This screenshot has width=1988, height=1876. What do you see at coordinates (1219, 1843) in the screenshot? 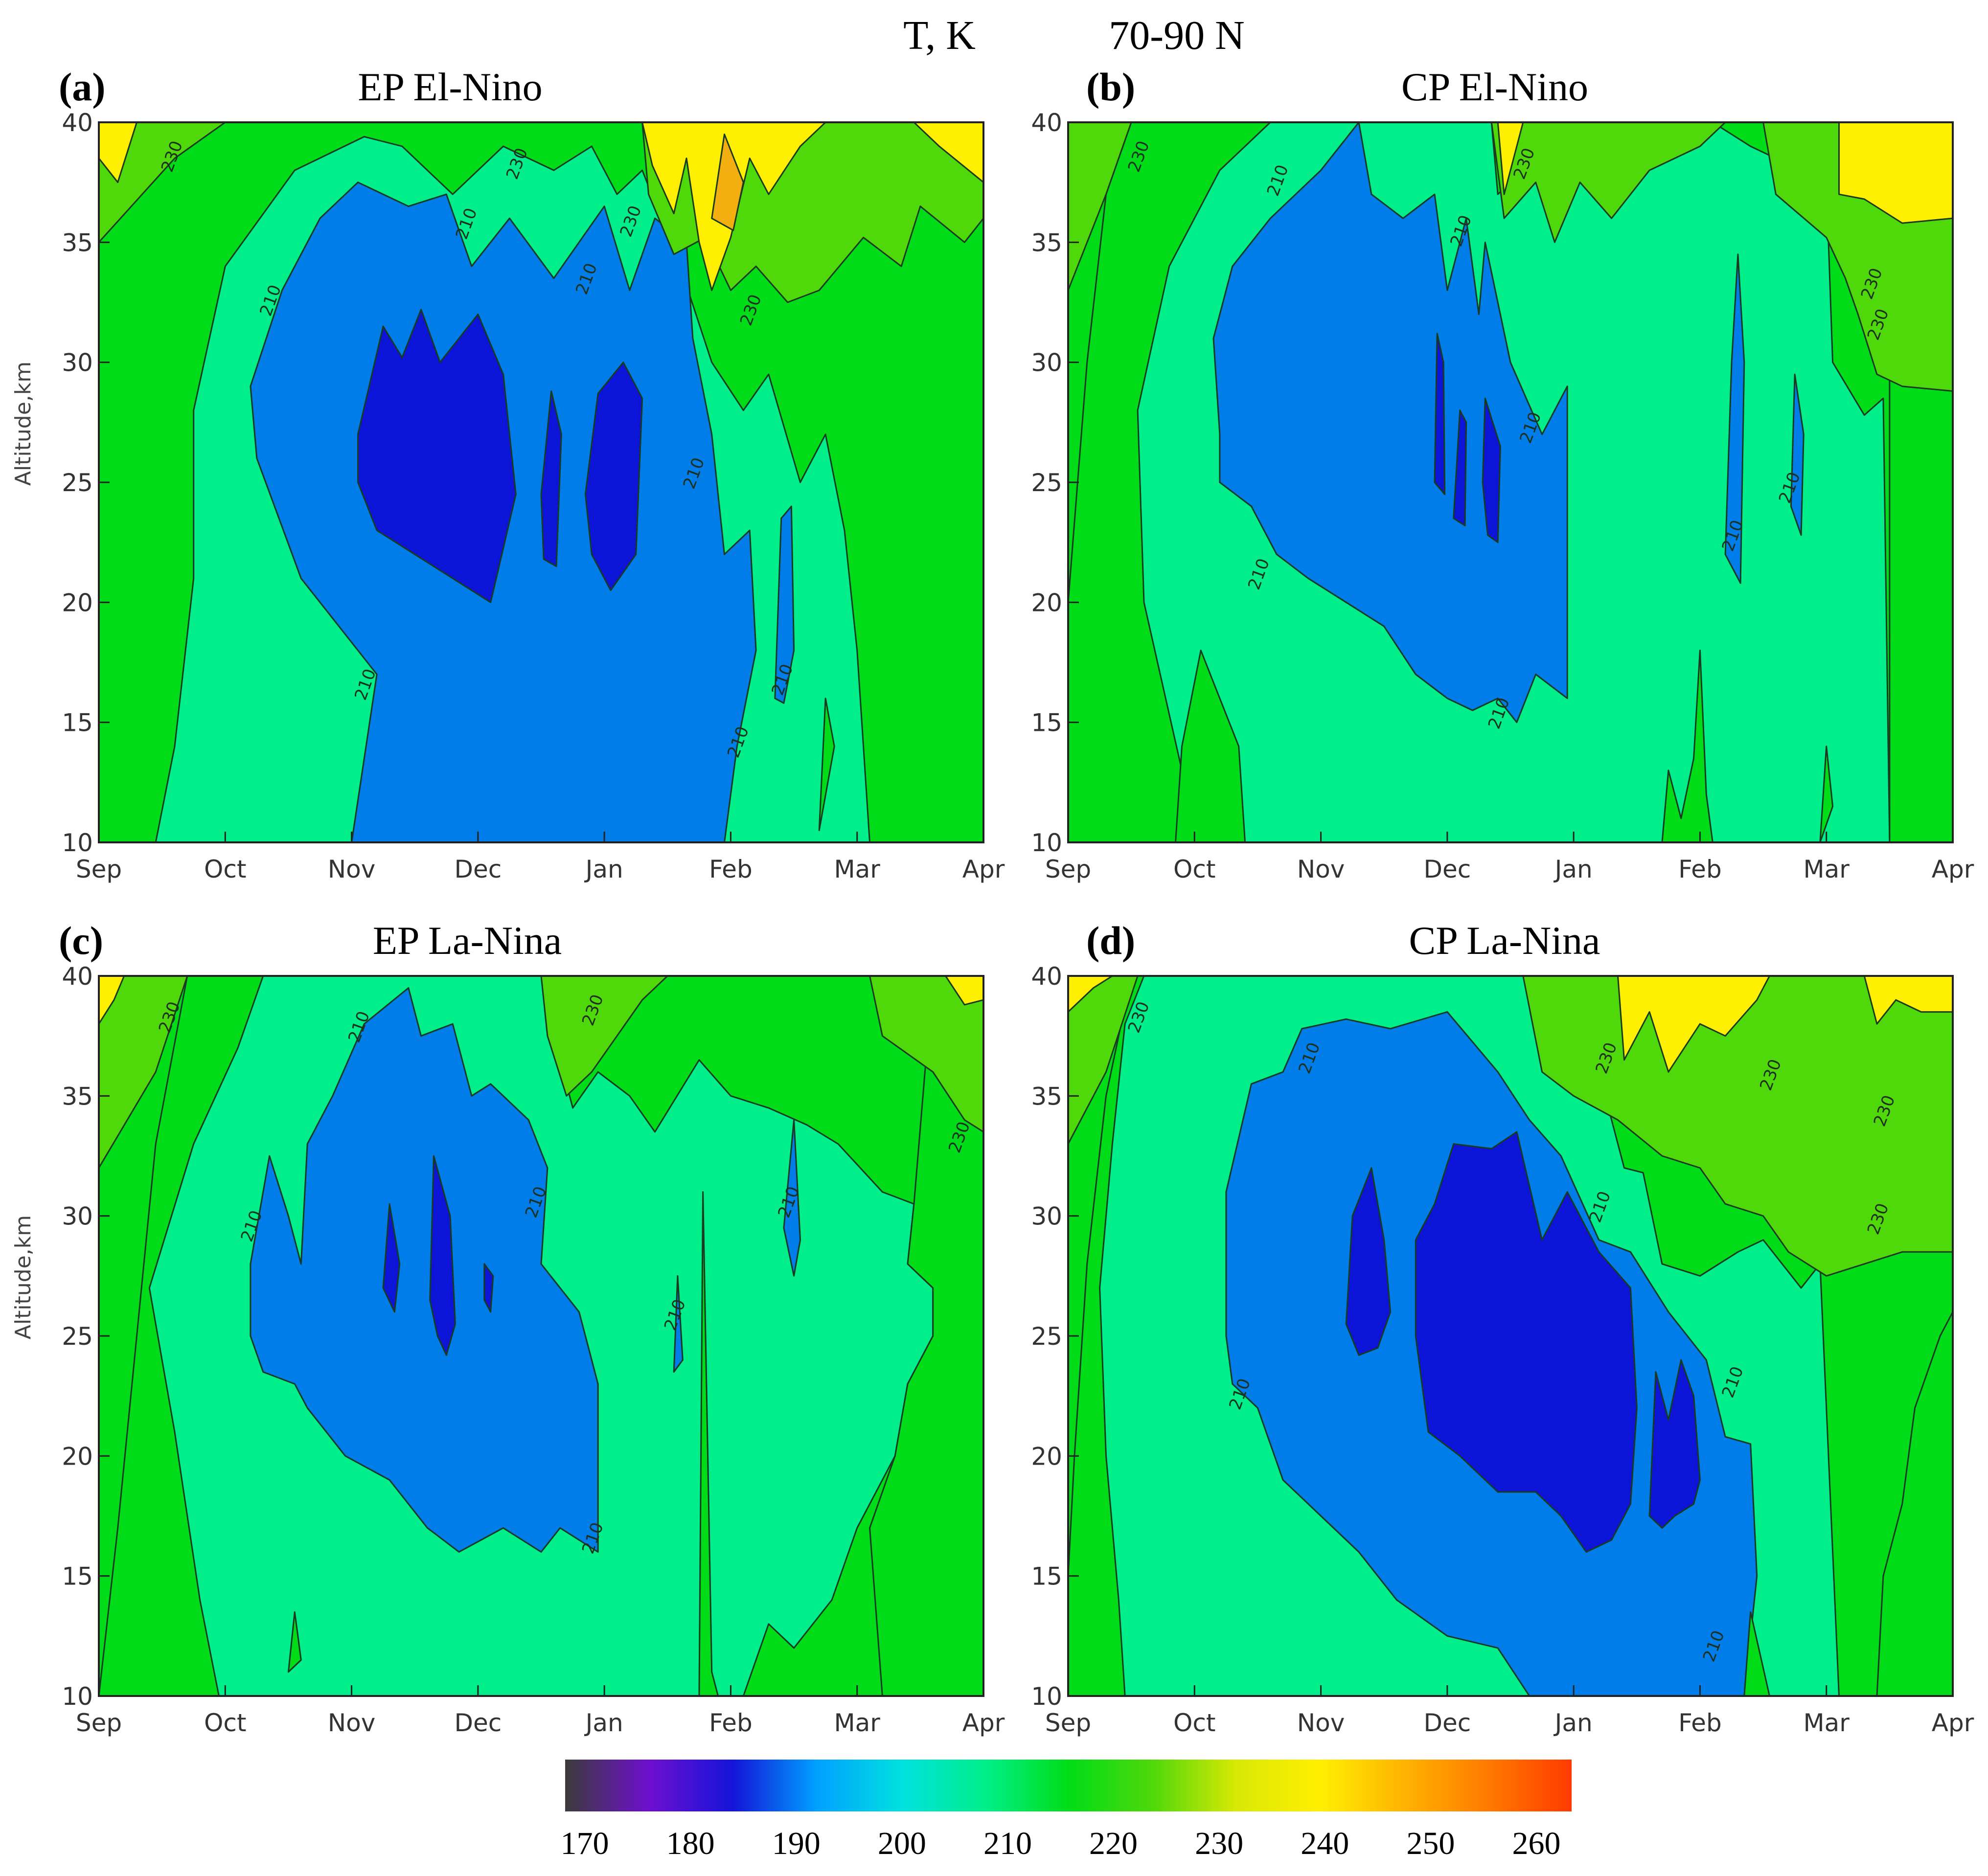
I see `colorbar-tick-label: 230` at bounding box center [1219, 1843].